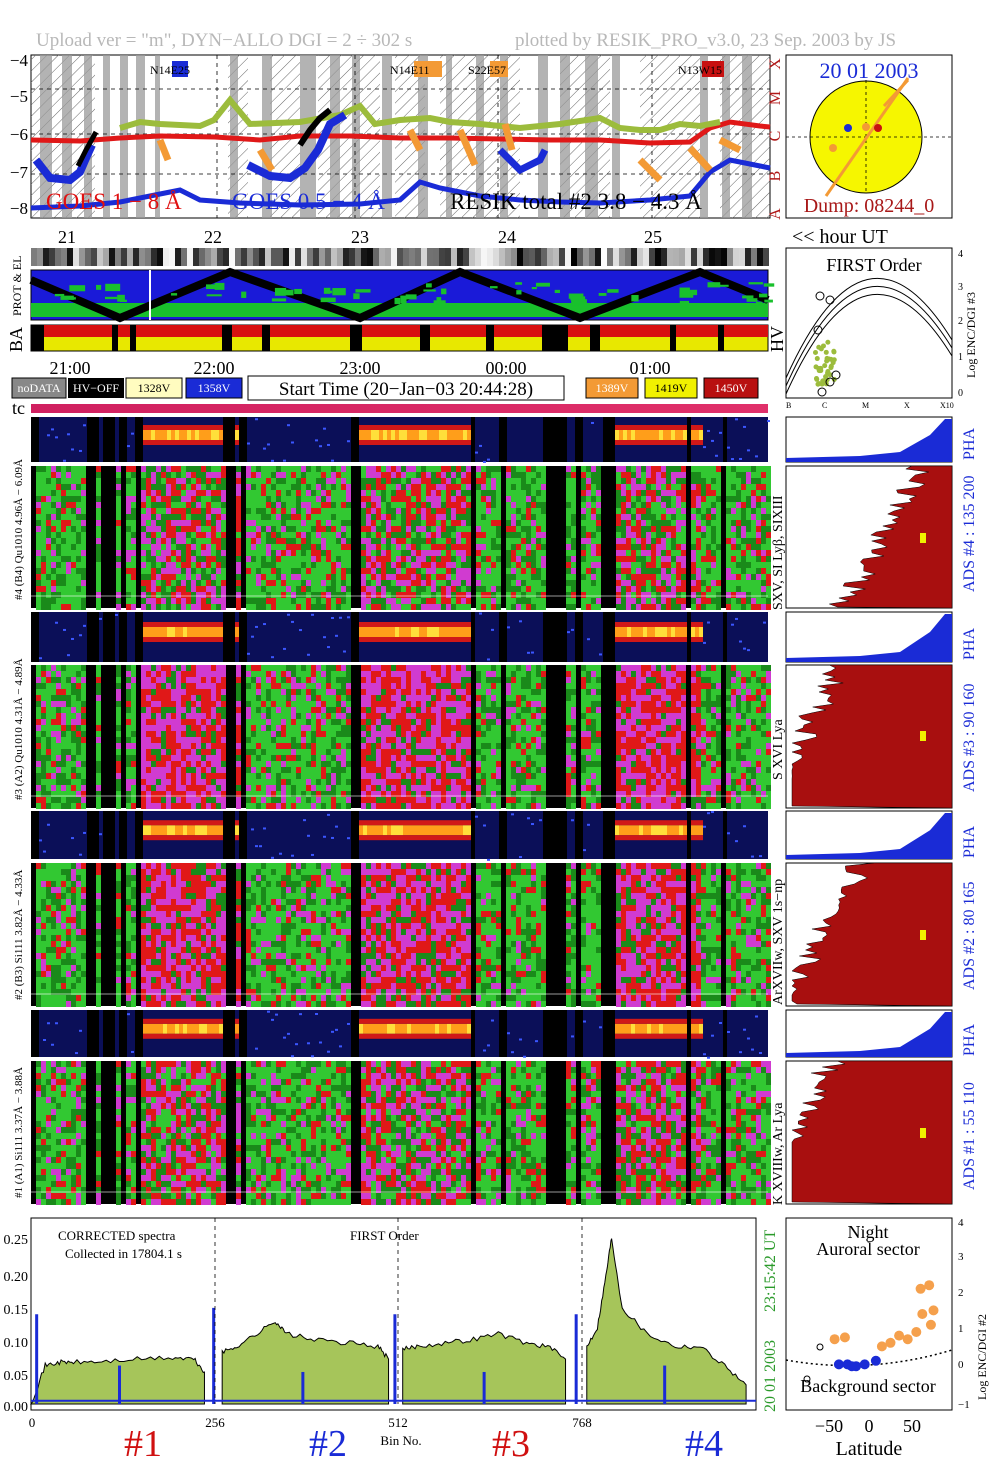 This screenshot has height=1477, width=1004. Describe the element at coordinates (286, 292) in the screenshot. I see `prot-el-blob` at that location.